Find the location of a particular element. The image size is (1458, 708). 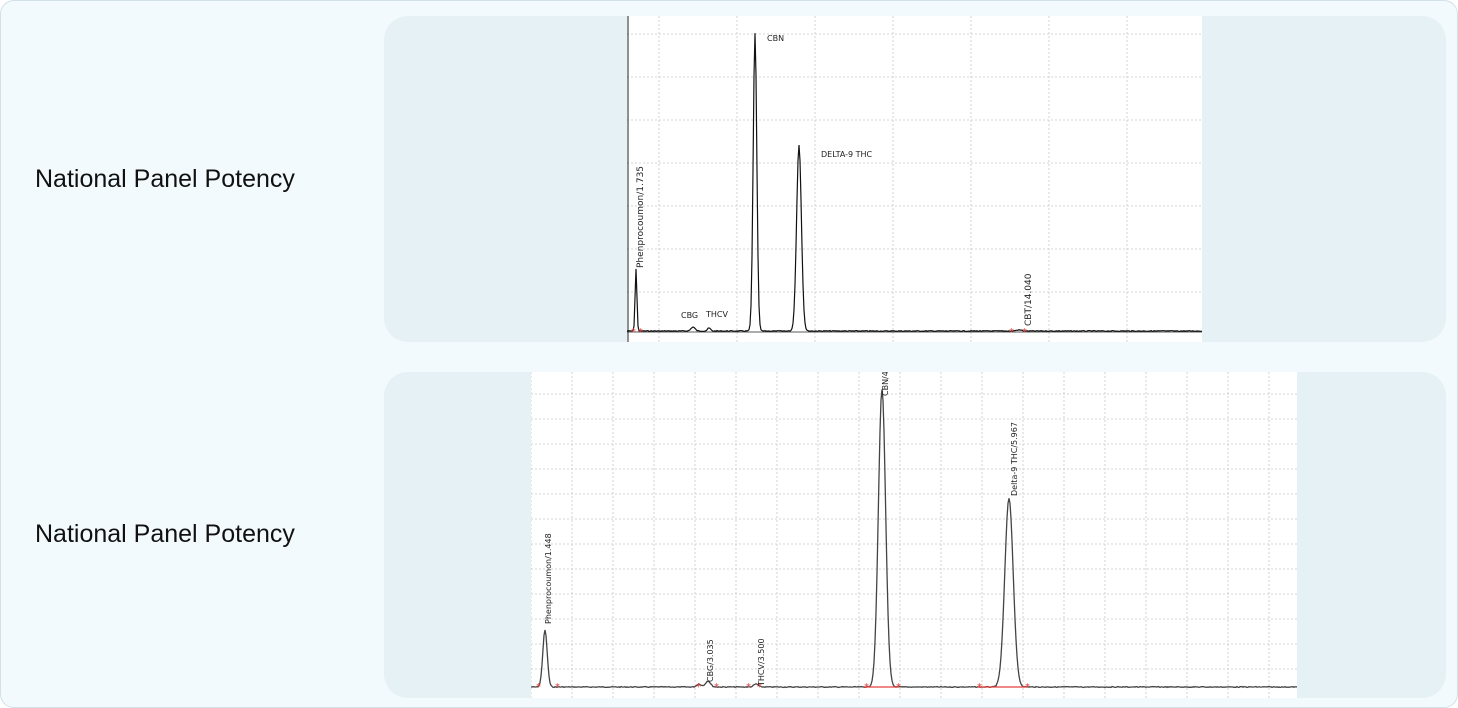

peak-label-cbn: CBN/4. is located at coordinates (885, 384).